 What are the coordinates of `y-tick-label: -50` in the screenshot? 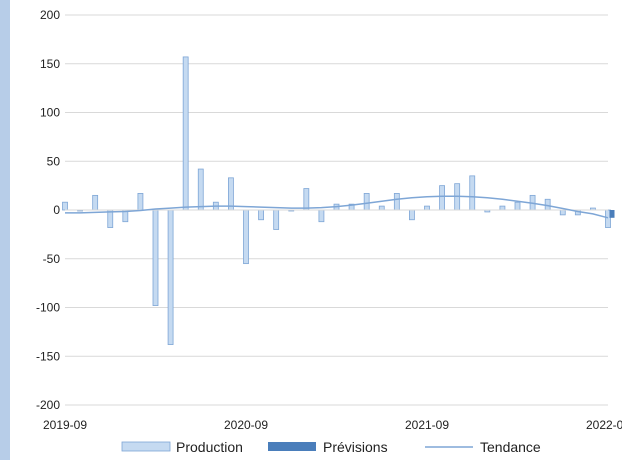 It's located at (52, 259).